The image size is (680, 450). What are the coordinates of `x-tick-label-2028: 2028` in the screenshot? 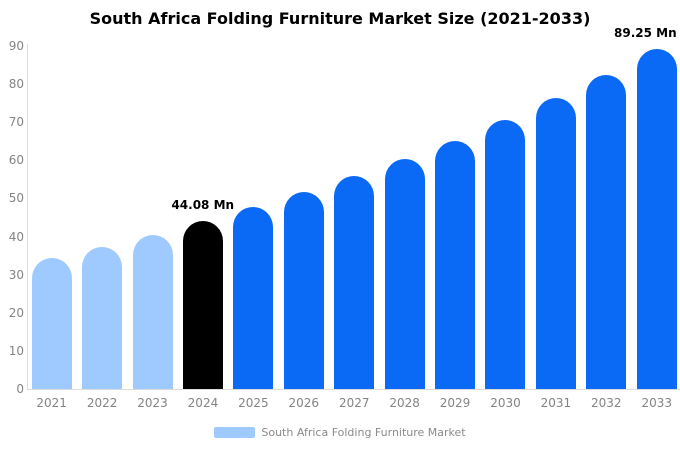 It's located at (404, 403).